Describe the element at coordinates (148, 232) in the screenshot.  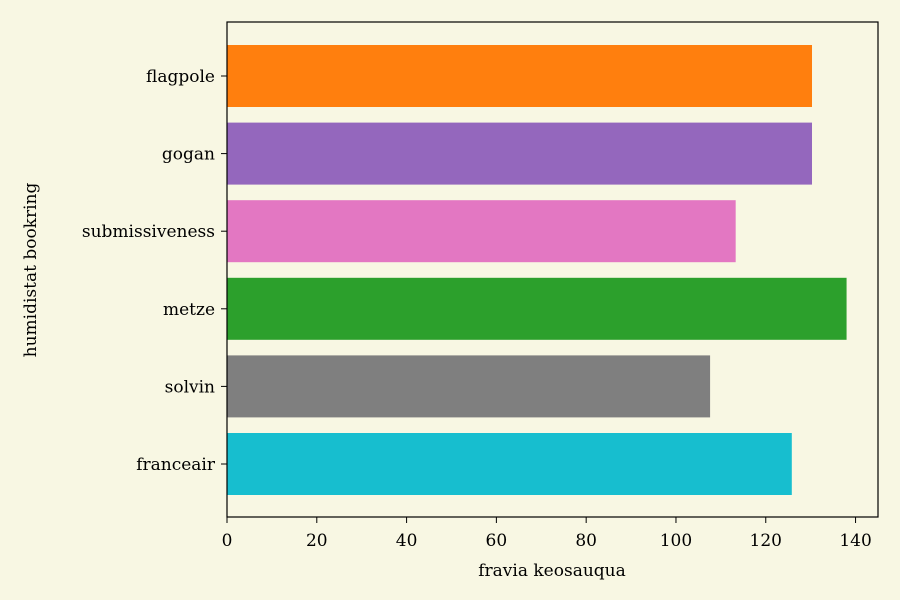
I see `y-tick-label: submissiveness` at that location.